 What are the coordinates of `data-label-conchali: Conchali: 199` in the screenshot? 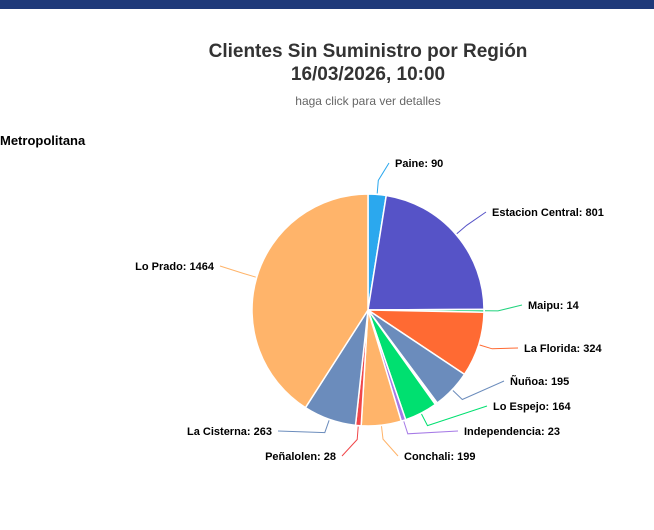 It's located at (440, 457).